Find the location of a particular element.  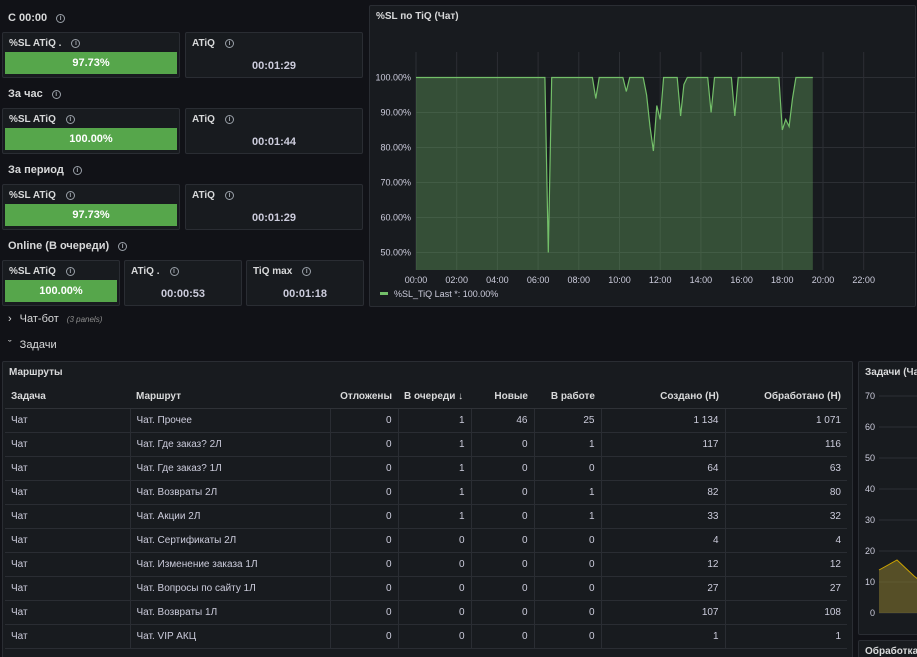

y-tick-label: 40 is located at coordinates (870, 489).